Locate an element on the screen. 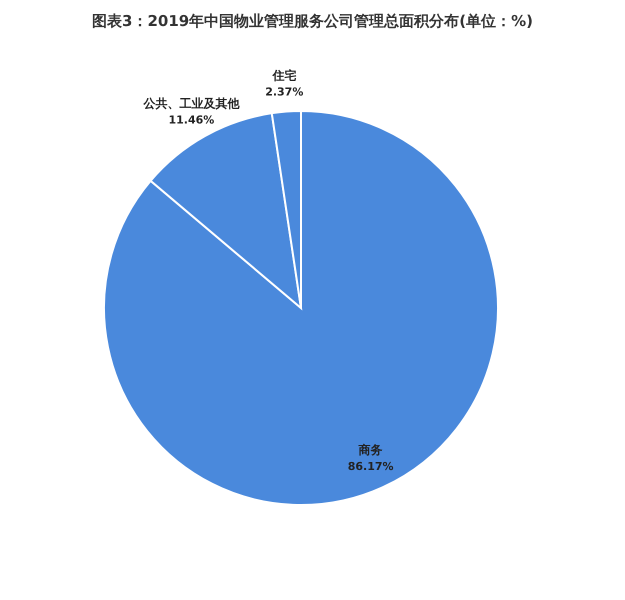 The image size is (625, 600). slice-label: 住宅 is located at coordinates (283, 75).